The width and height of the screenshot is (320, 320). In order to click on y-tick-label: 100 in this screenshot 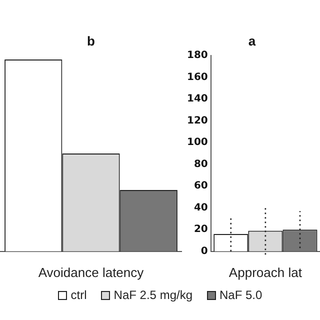, I will do `click(197, 142)`.